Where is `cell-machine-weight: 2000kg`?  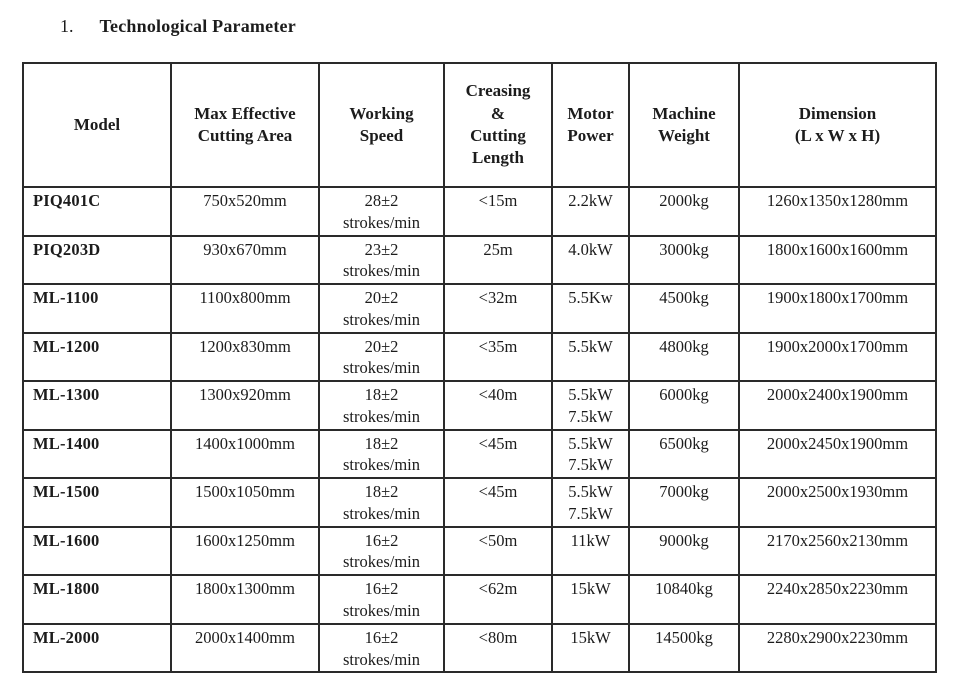 cell-machine-weight: 2000kg is located at coordinates (684, 211).